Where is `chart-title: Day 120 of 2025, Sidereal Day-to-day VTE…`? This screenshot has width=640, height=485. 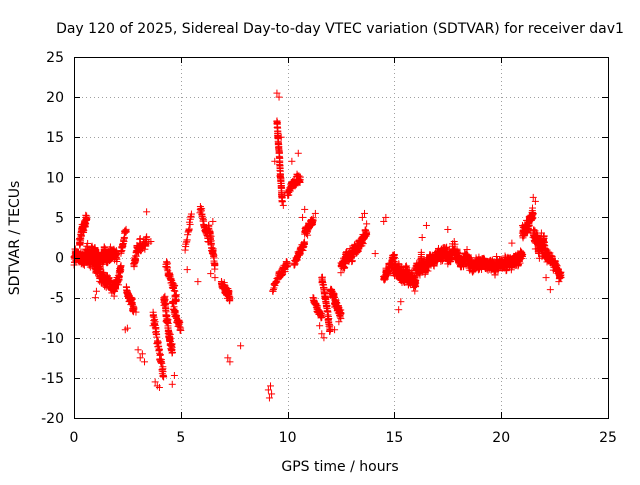
chart-title: Day 120 of 2025, Sidereal Day-to-day VTE… is located at coordinates (340, 29).